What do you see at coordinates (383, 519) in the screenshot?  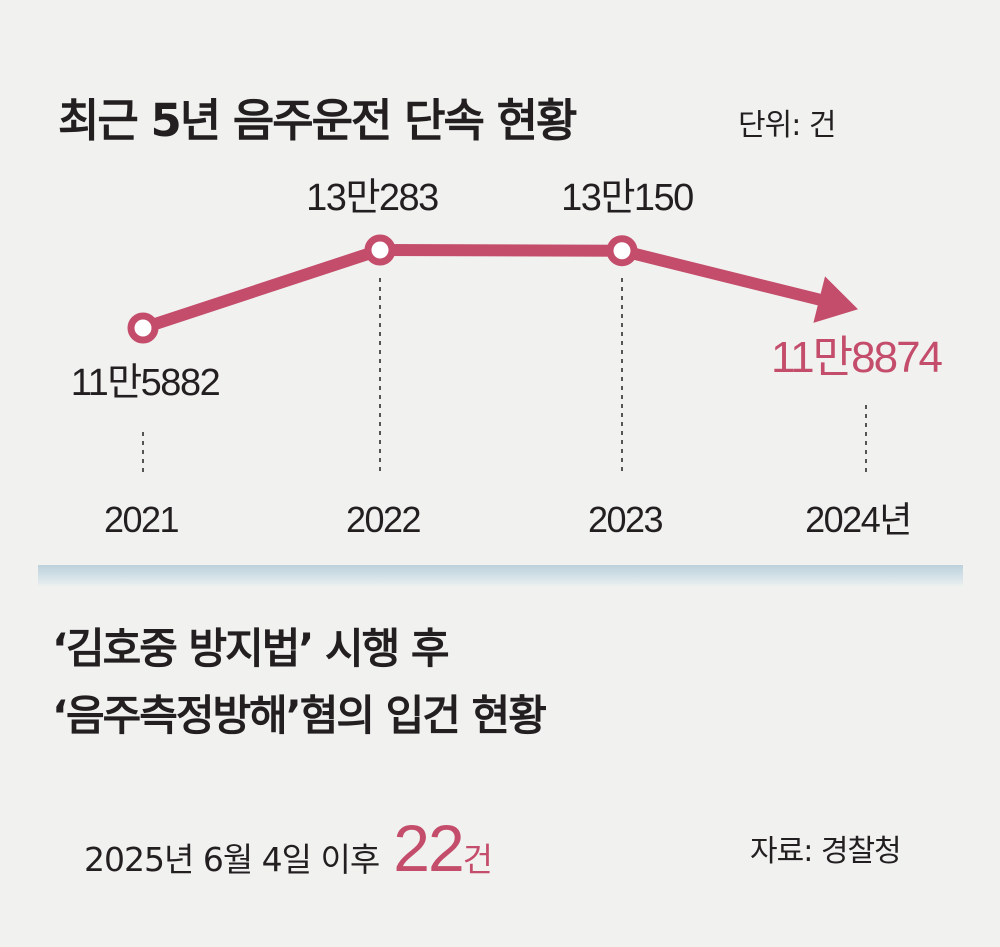 I see `x-tick-label-1: 2022` at bounding box center [383, 519].